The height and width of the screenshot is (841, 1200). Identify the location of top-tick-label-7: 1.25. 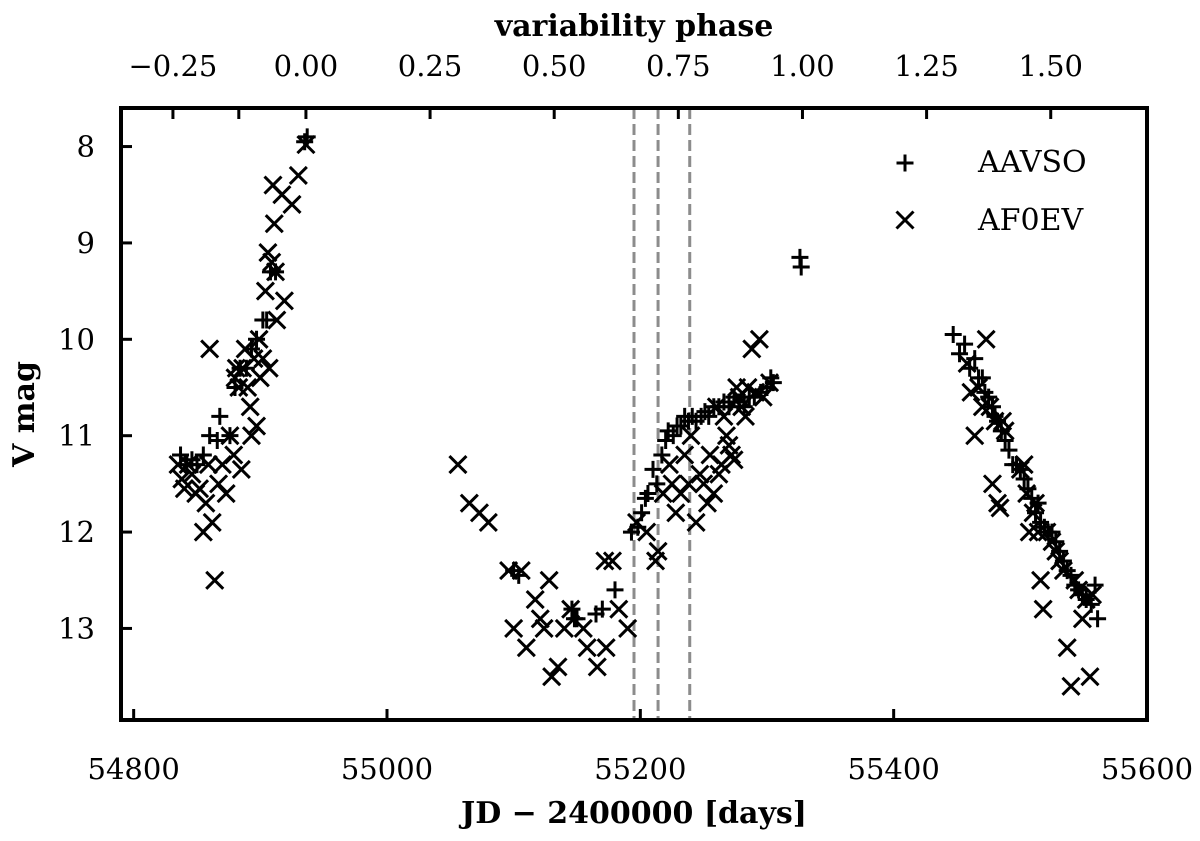
(926, 66).